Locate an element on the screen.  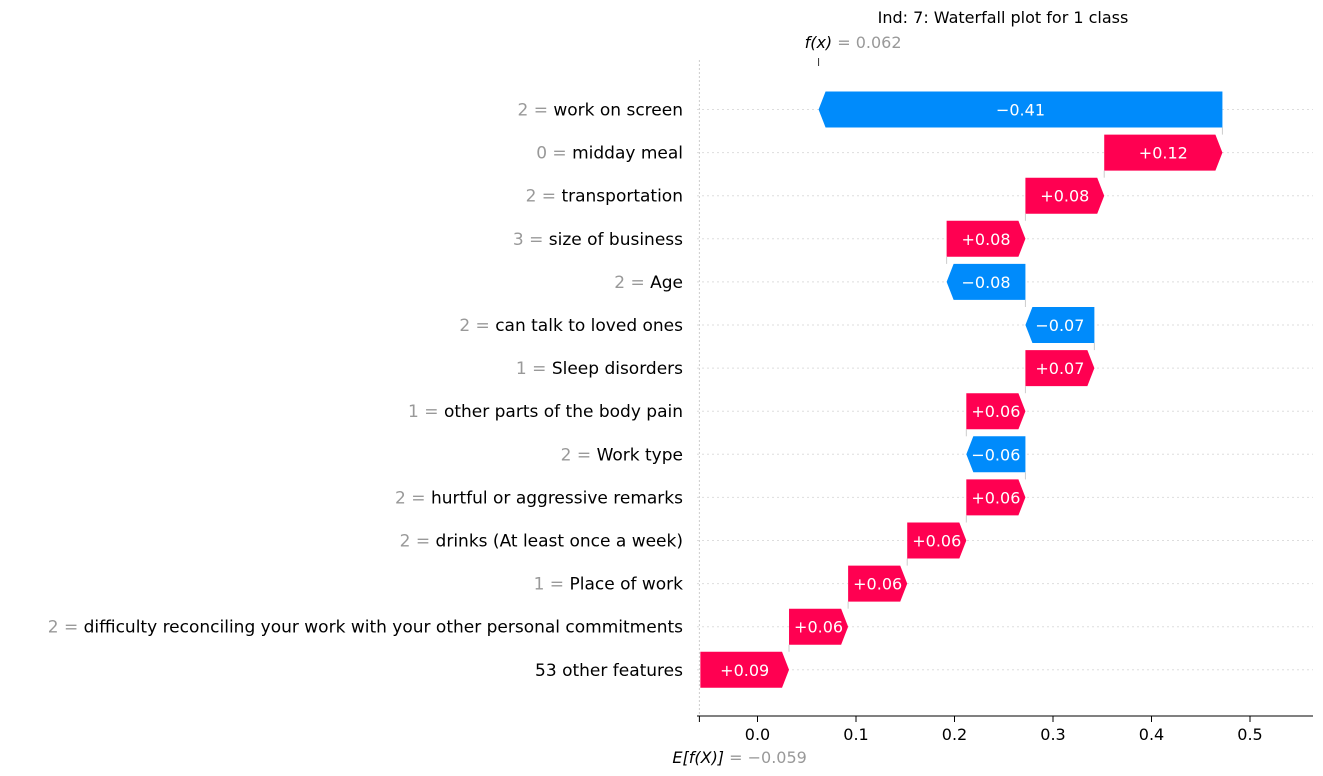
feature-name: 53 other features is located at coordinates (609, 671).